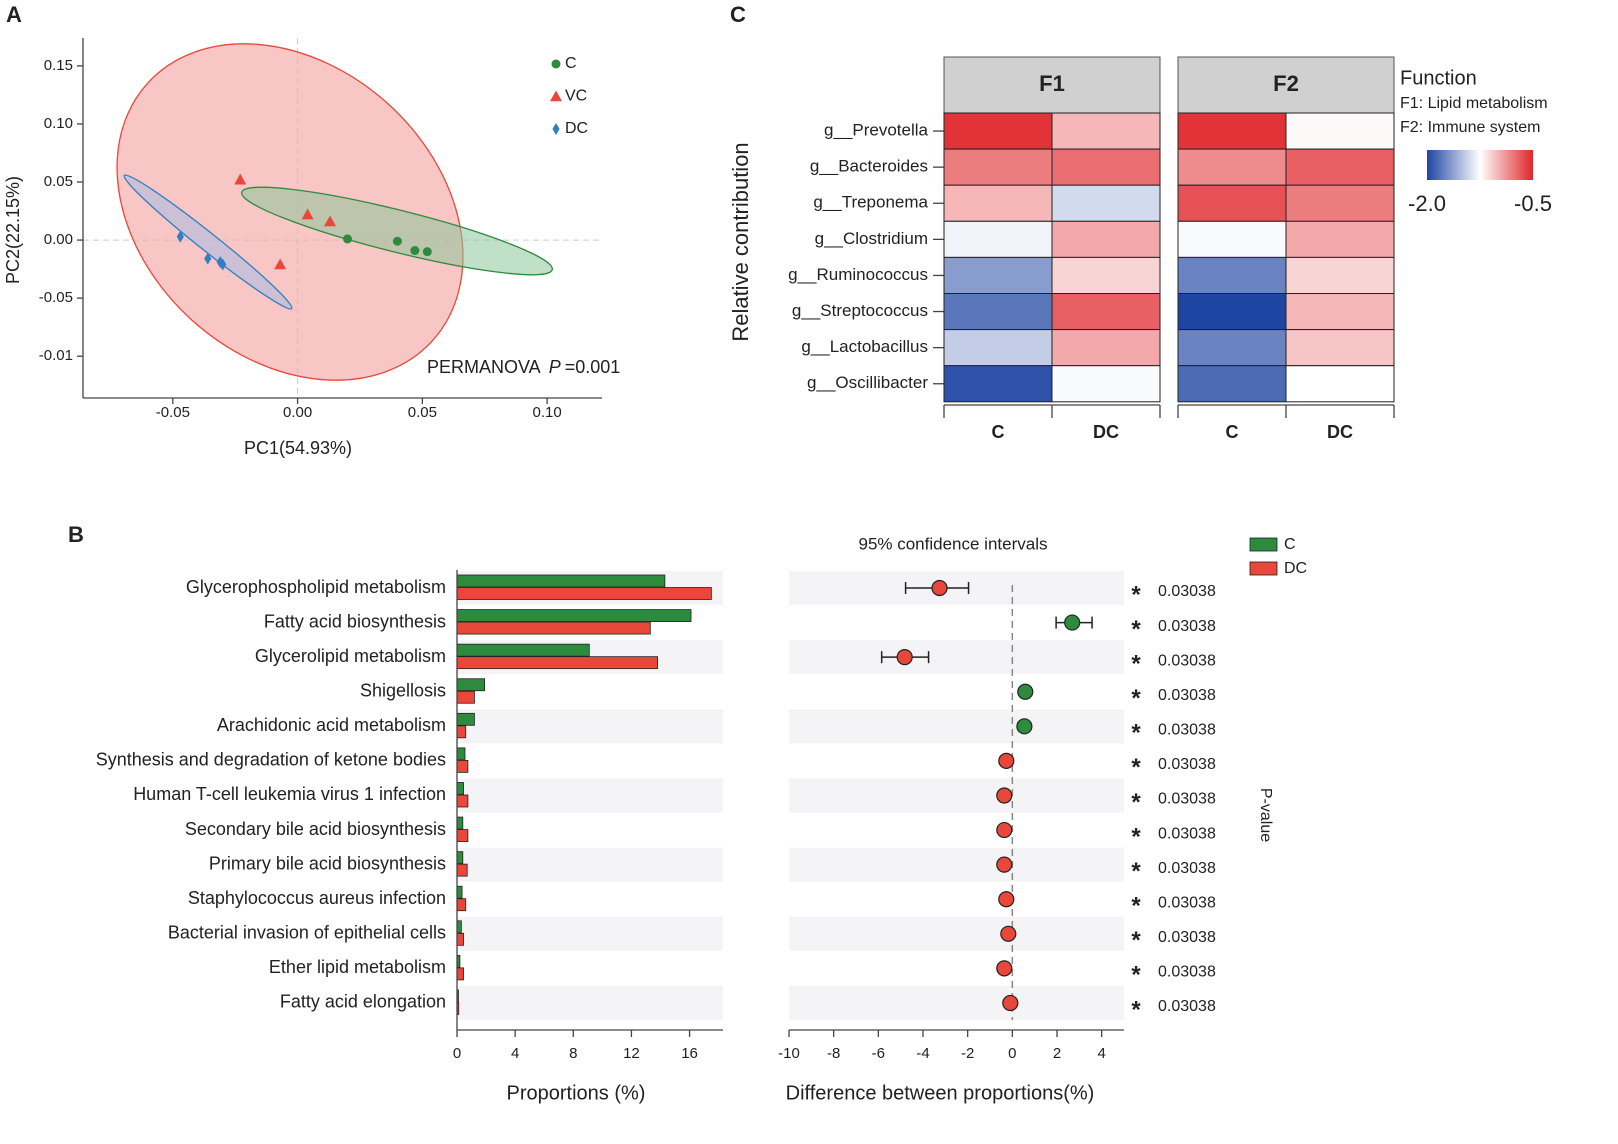 The height and width of the screenshot is (1144, 1618). What do you see at coordinates (940, 1093) in the screenshot?
I see `x-axis-label: Difference between proportions(%)` at bounding box center [940, 1093].